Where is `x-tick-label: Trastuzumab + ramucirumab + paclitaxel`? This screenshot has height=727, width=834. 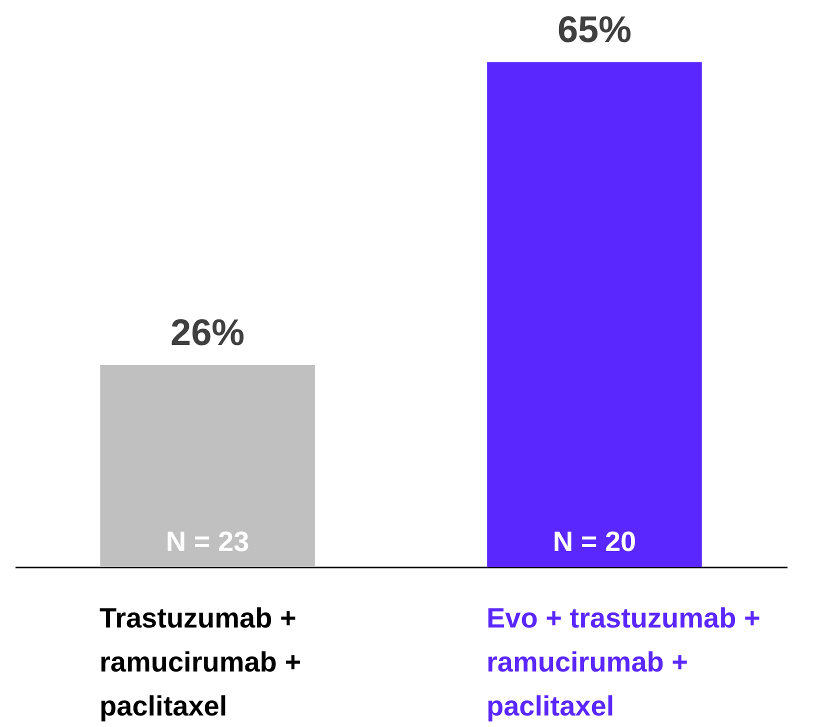 x-tick-label: Trastuzumab + ramucirumab + paclitaxel is located at coordinates (201, 662).